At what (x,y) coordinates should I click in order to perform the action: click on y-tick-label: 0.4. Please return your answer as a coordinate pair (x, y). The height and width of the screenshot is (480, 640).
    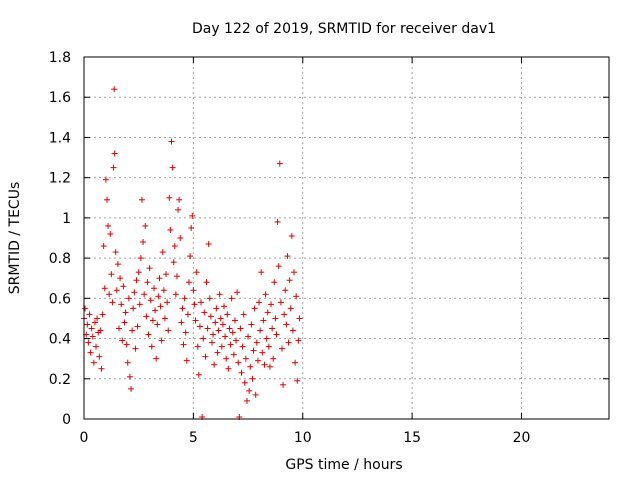
    Looking at the image, I should click on (60, 340).